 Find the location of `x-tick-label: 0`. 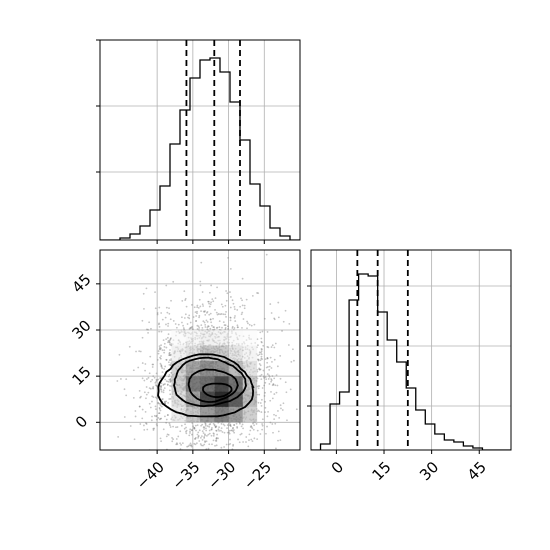

x-tick-label: 0 is located at coordinates (337, 467).